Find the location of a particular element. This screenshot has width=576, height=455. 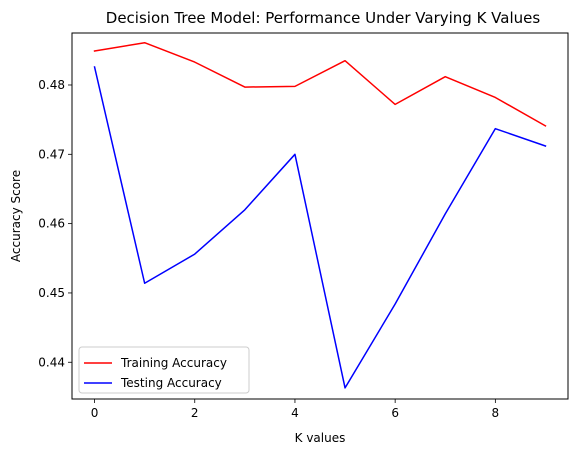

y-tick-label: 0.46 is located at coordinates (51, 224).